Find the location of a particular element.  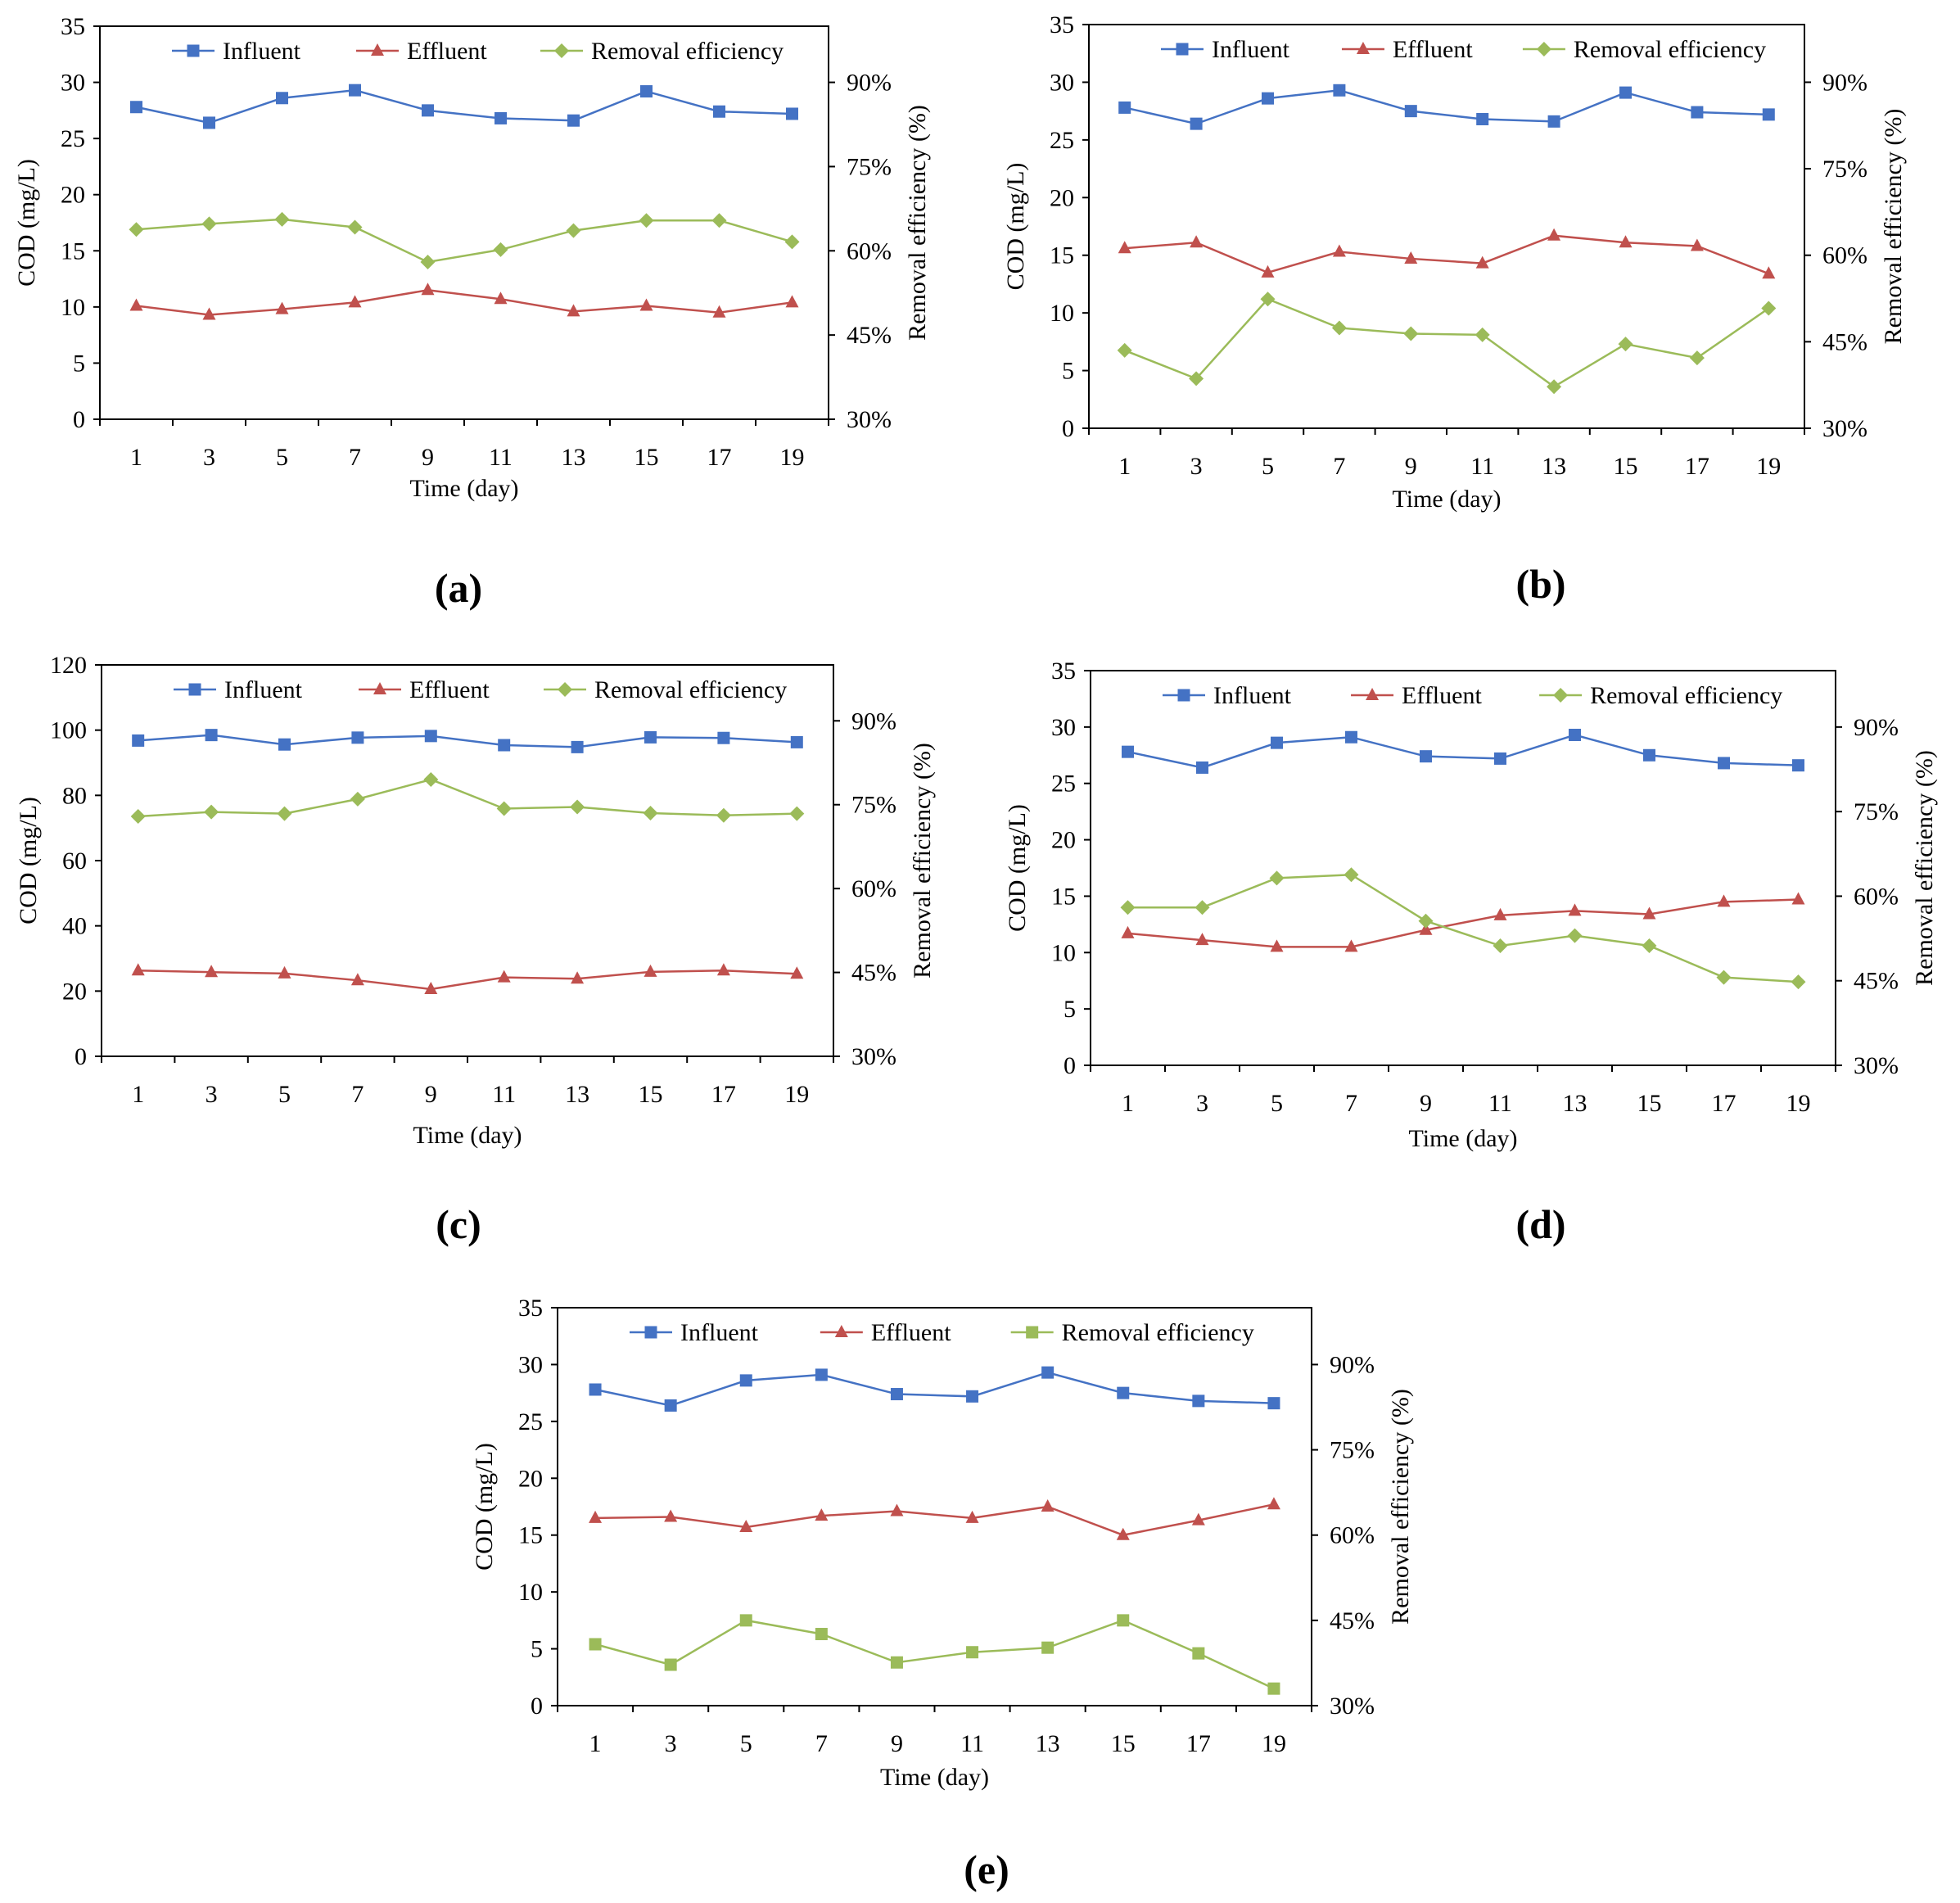

x-tick-label: 11 is located at coordinates (1482, 466).